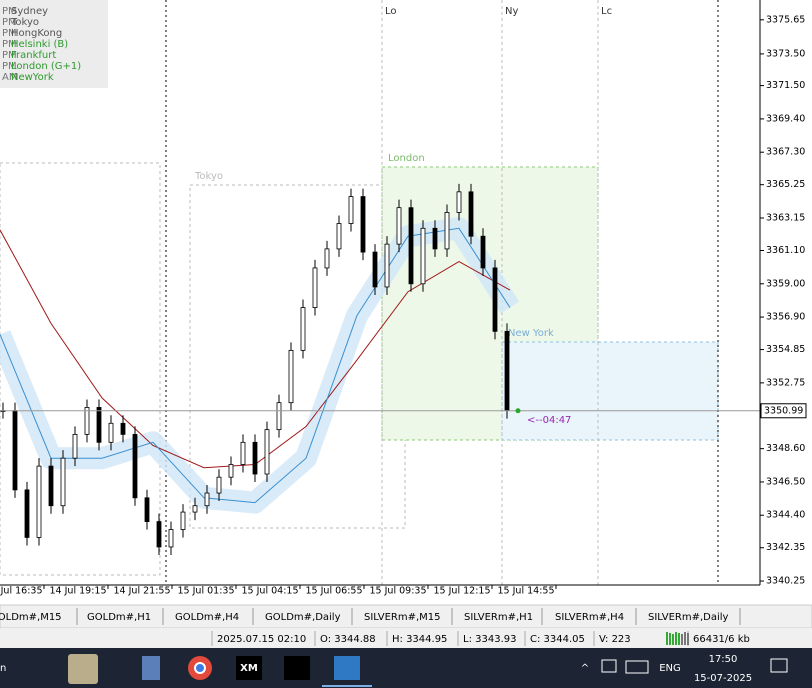 This screenshot has height=688, width=812. Describe the element at coordinates (785, 349) in the screenshot. I see `y-tick-label: 3354.85` at that location.